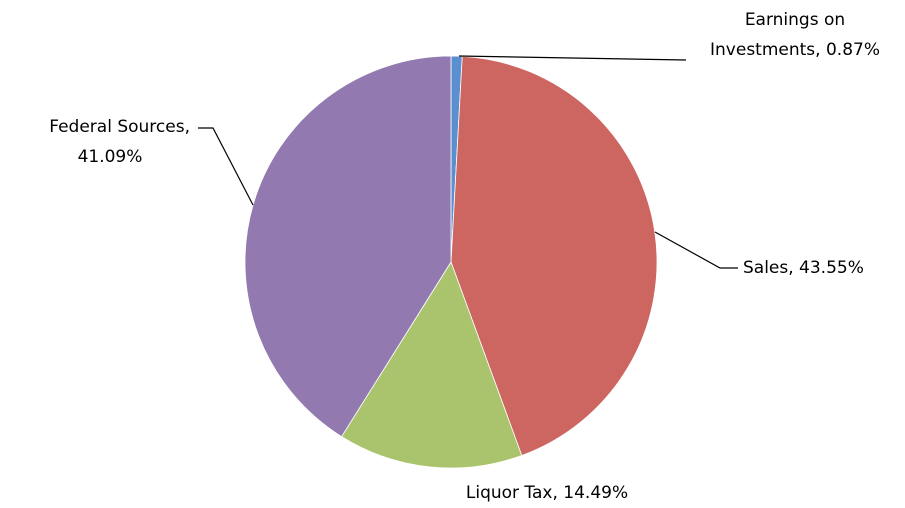 Image resolution: width=905 pixels, height=508 pixels. I want to click on data-label: Investments, 0.87%, so click(795, 50).